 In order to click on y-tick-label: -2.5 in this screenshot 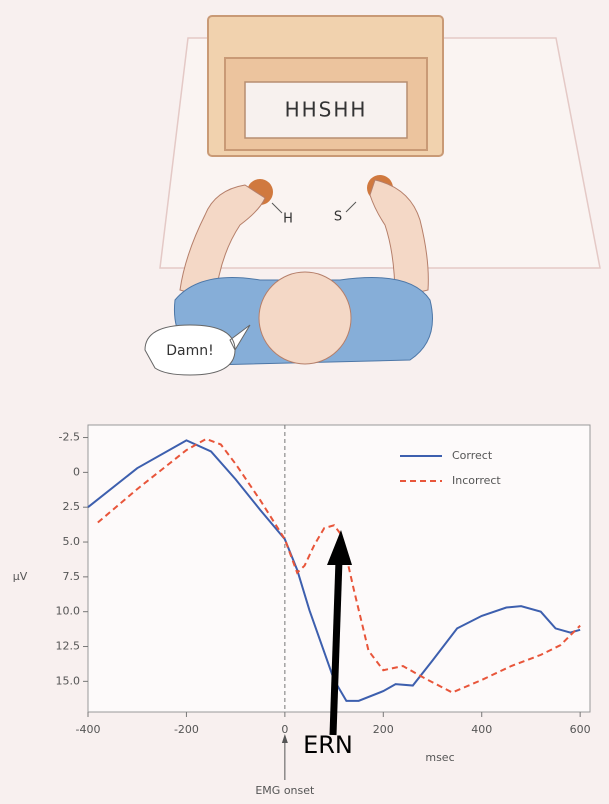, I will do `click(69, 437)`.